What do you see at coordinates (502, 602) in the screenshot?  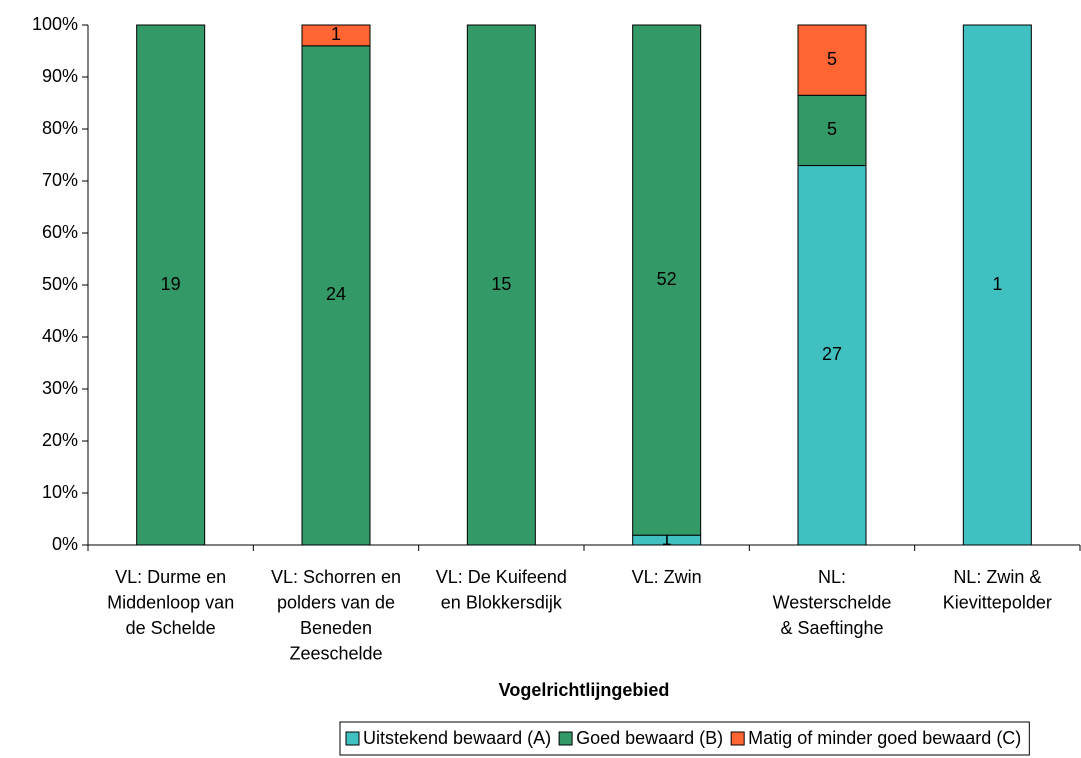 I see `x-tick-label: en Blokkersdijk` at bounding box center [502, 602].